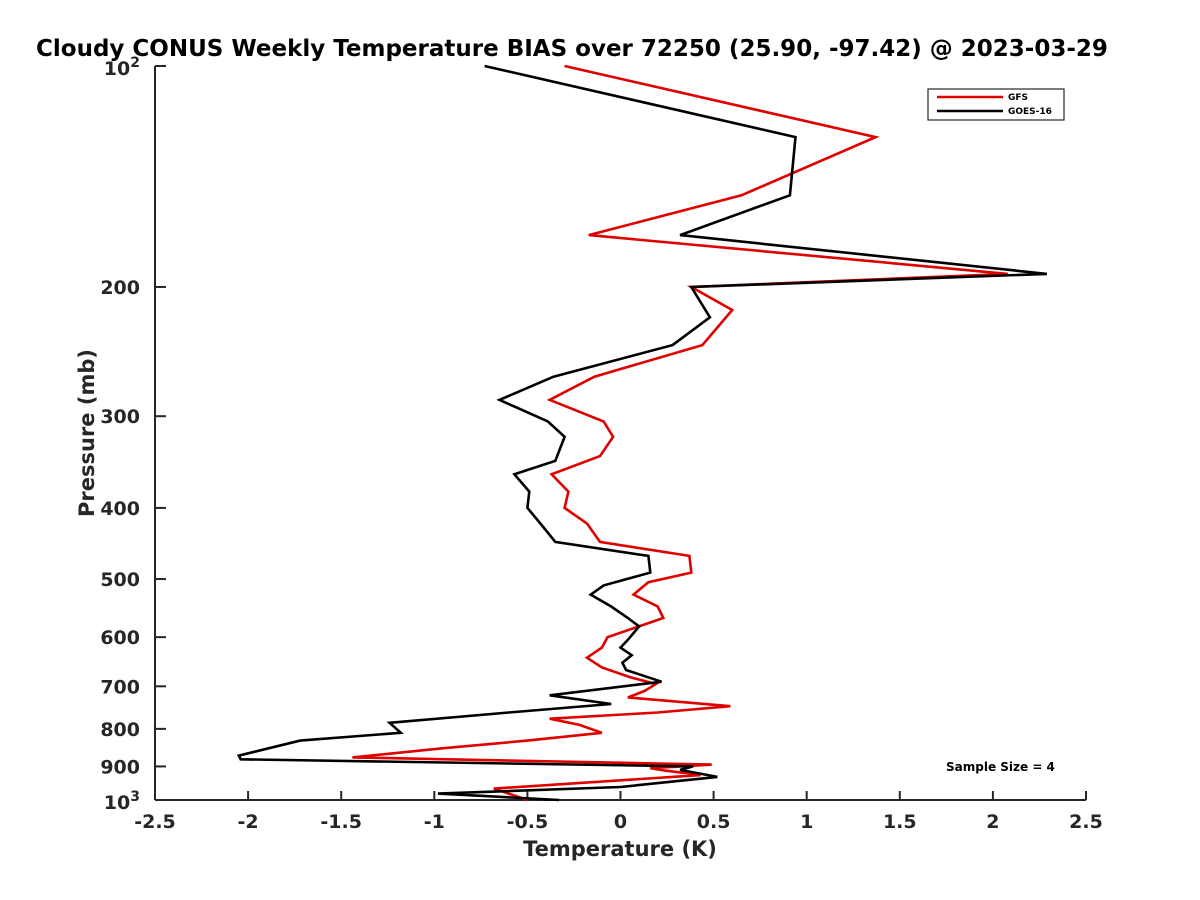 The width and height of the screenshot is (1200, 900). I want to click on y-tick-exponent: 2, so click(135, 63).